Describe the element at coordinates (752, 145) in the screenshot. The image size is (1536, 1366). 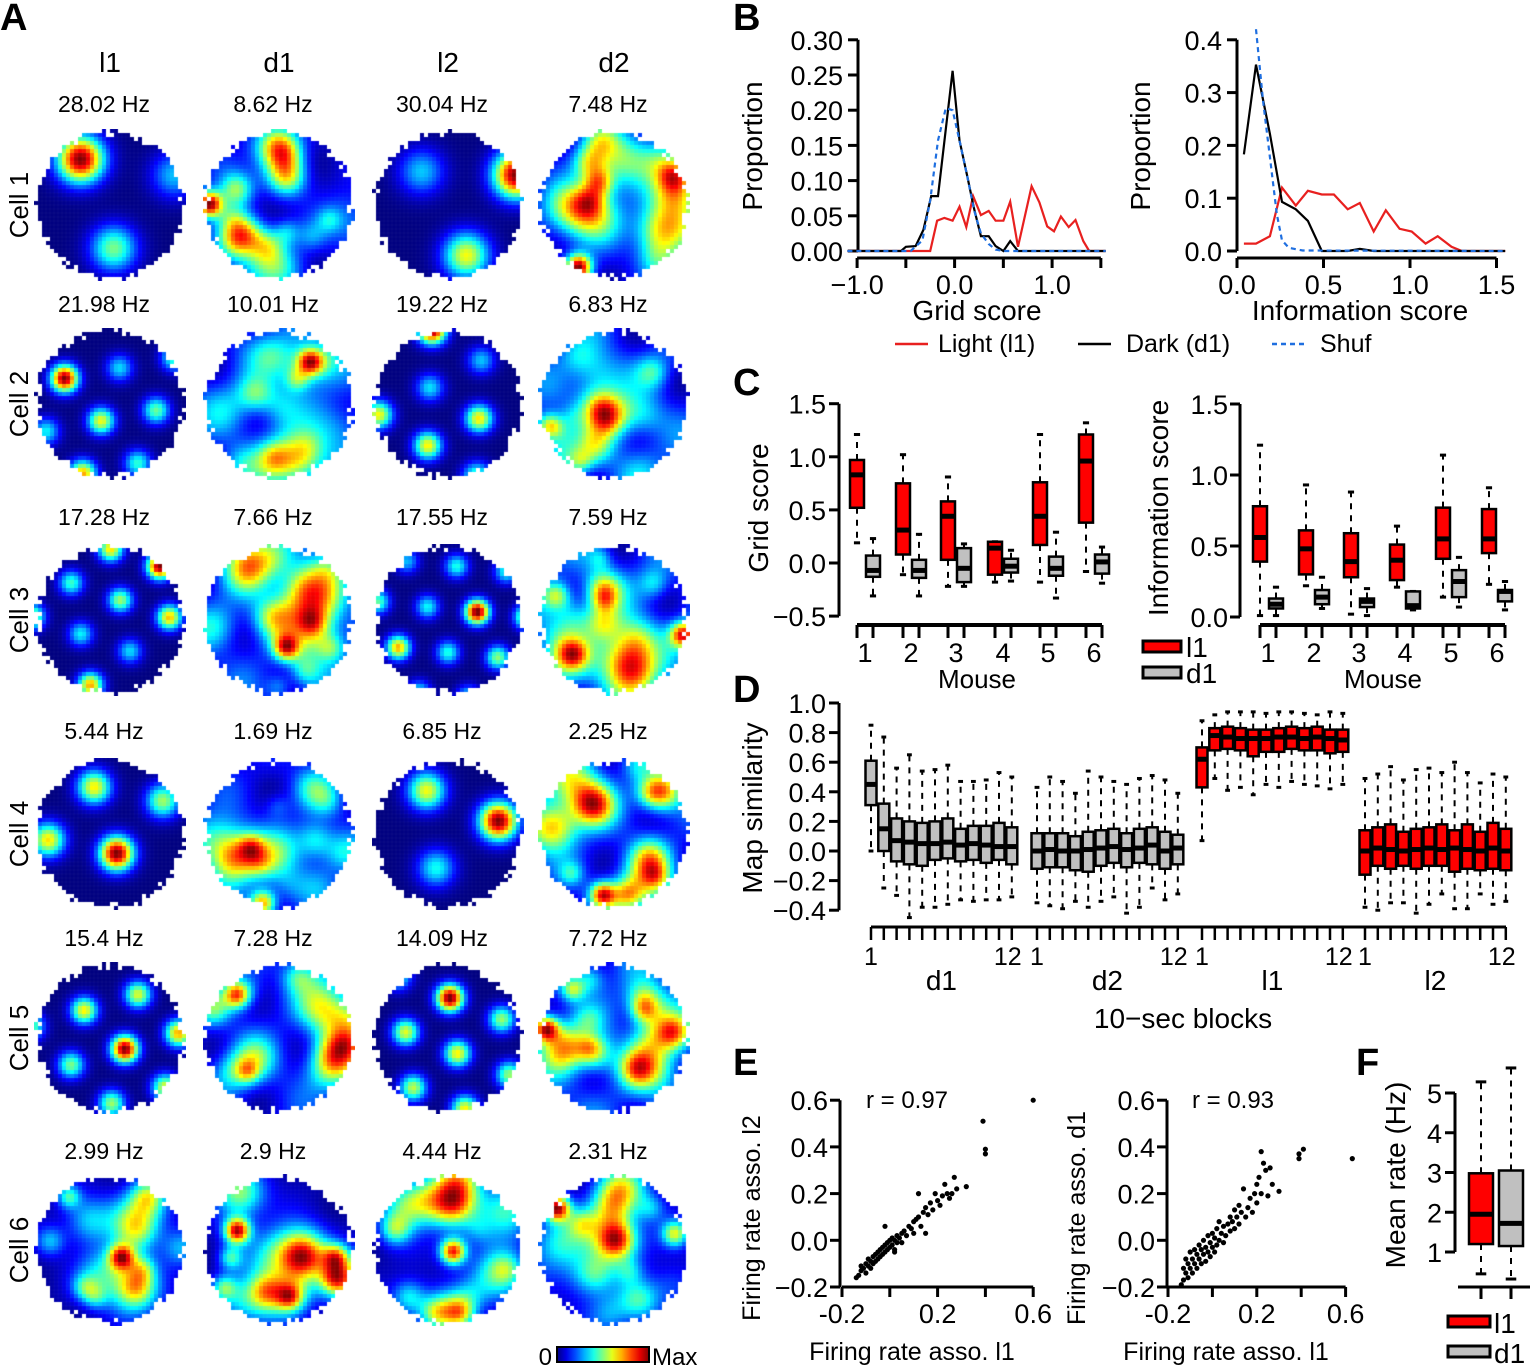
I see `y-axis-label: Proportion` at that location.